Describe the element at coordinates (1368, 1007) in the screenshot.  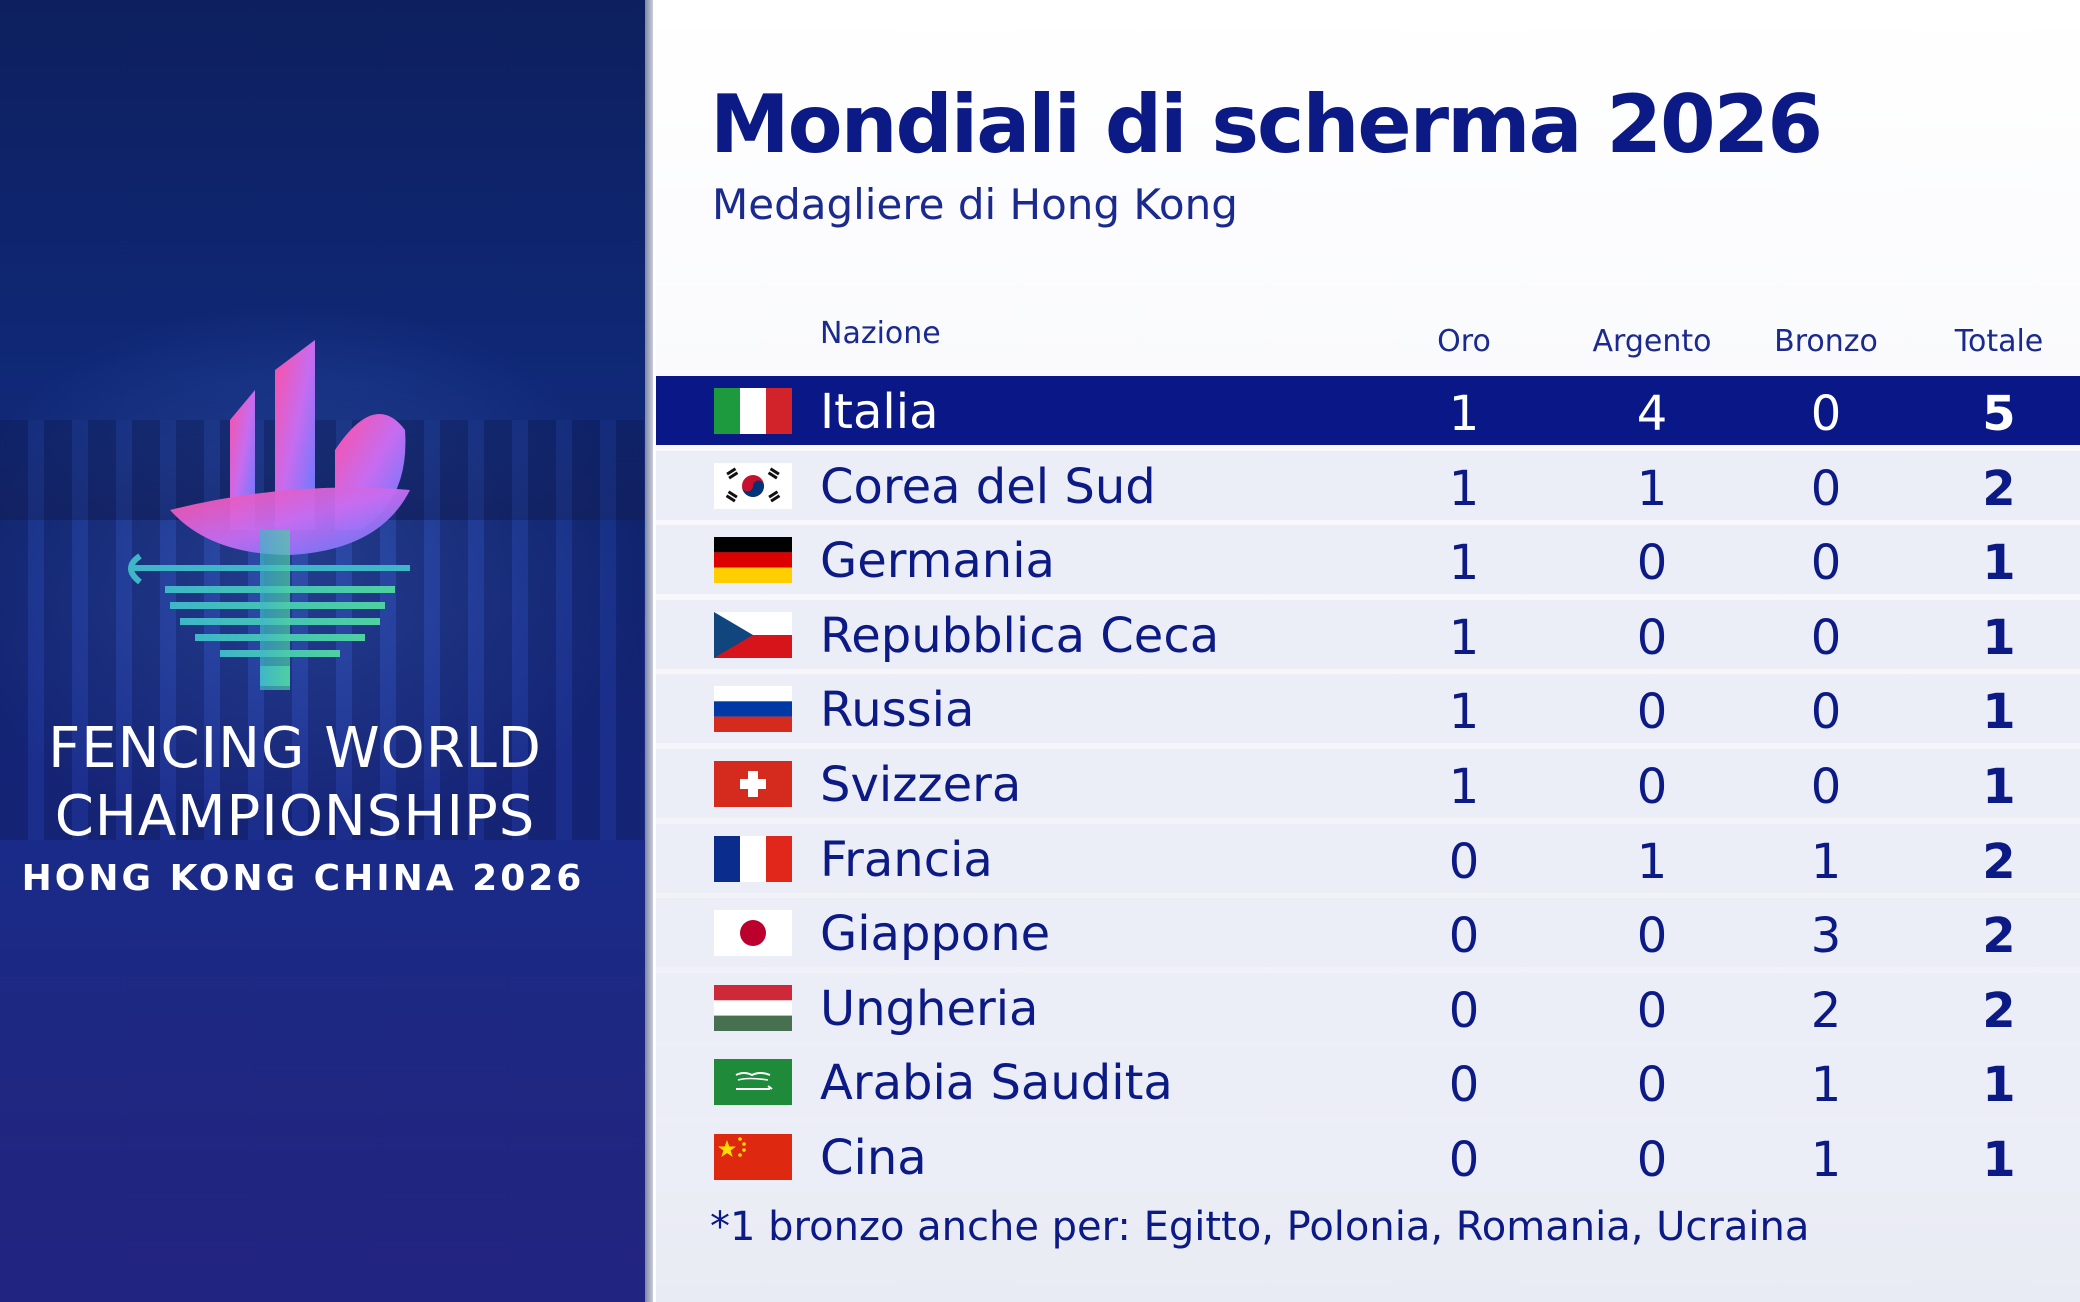
I see `table-row: Ungheria 0 0 2 2` at that location.